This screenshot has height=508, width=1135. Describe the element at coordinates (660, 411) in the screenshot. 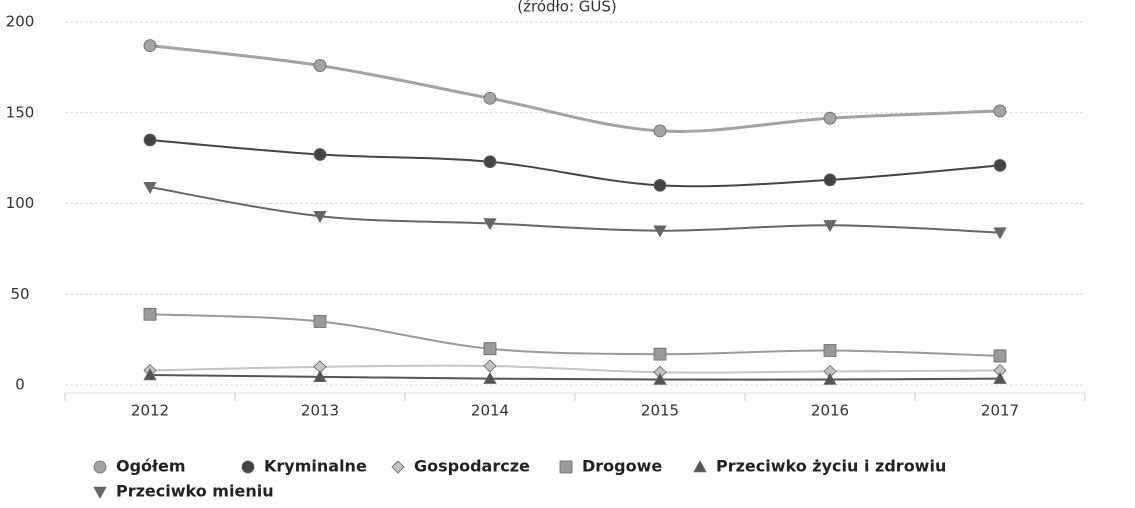

I see `x-tick-label: 2015` at that location.